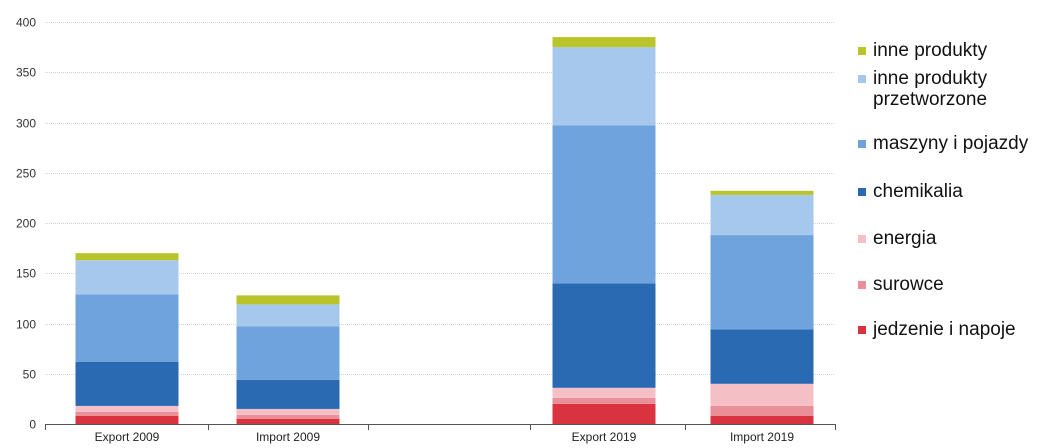 Image resolution: width=1051 pixels, height=448 pixels. Describe the element at coordinates (930, 89) in the screenshot. I see `legend-label: inne produkty przetworzone` at that location.